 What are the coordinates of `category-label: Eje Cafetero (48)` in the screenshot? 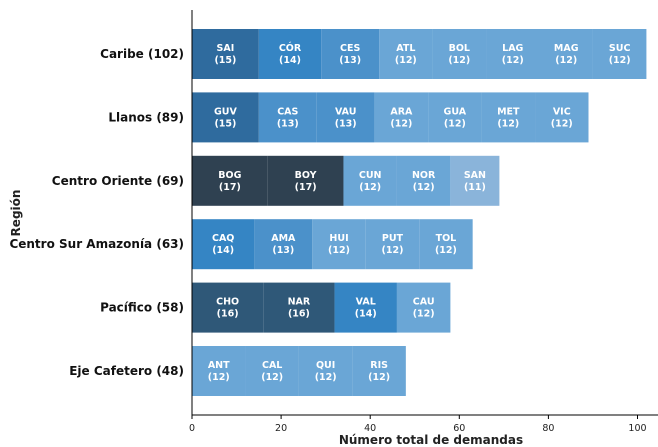 It's located at (126, 371).